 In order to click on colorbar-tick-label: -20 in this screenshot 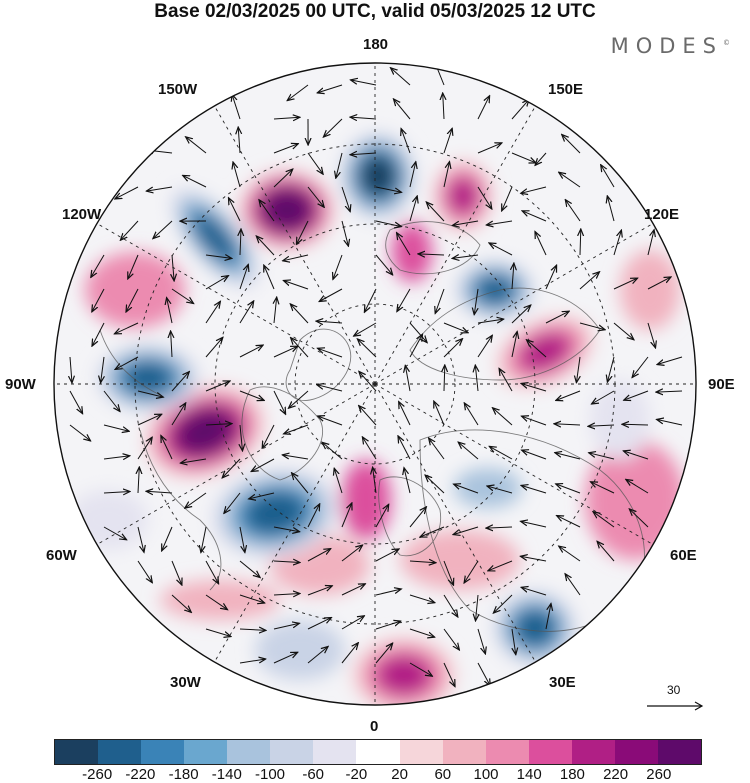, I will do `click(356, 774)`.